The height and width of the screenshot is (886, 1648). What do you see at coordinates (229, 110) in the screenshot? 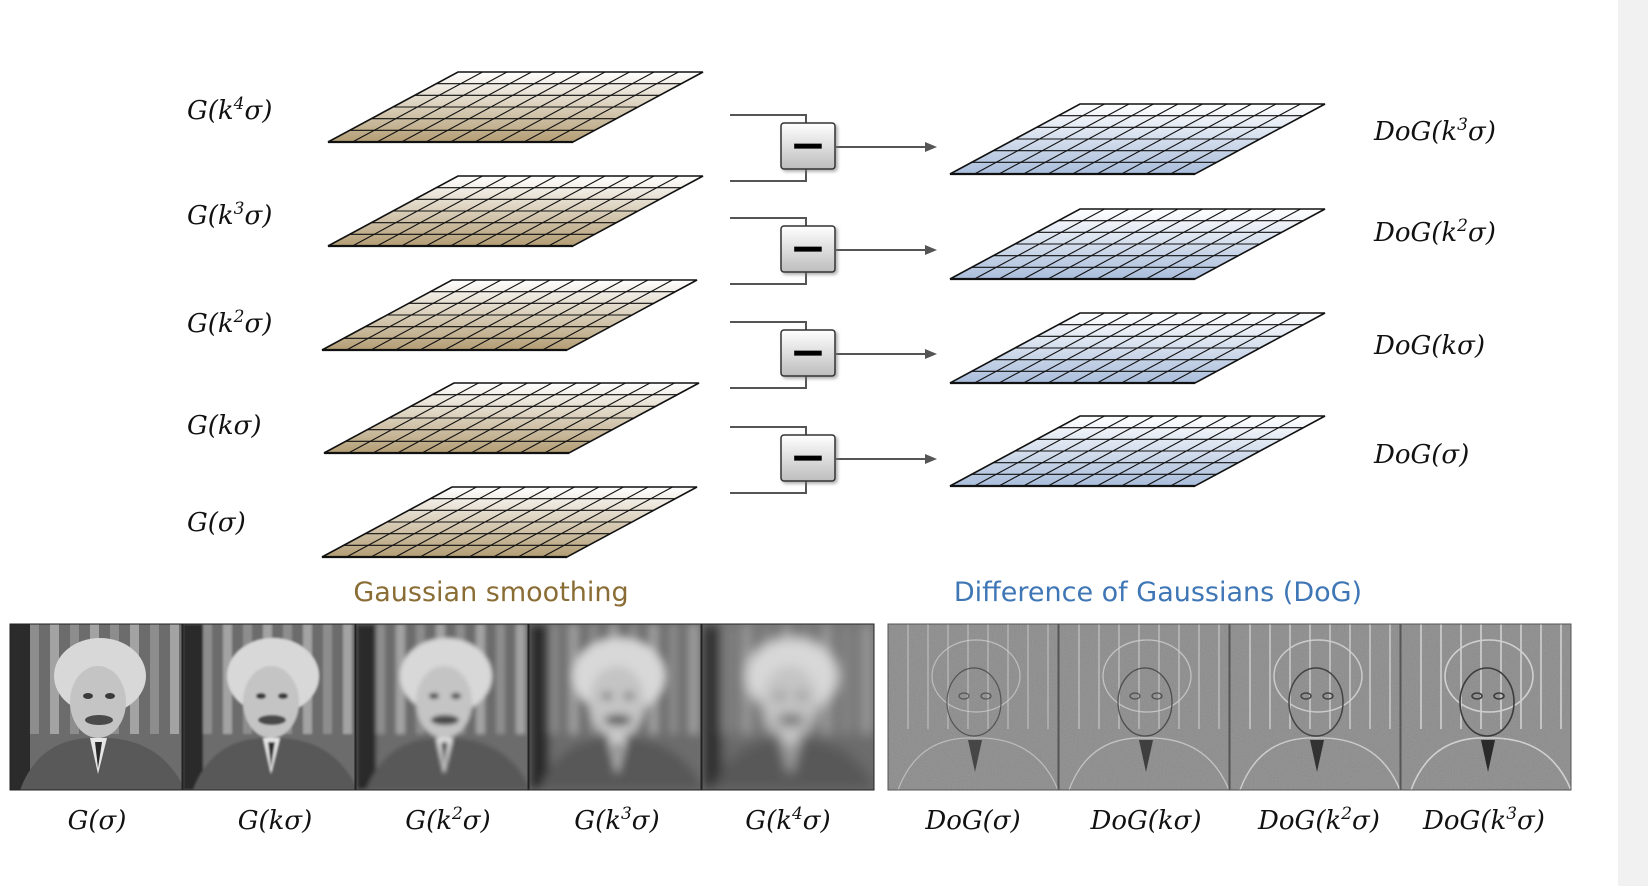
I see `gaussian-layer-label: G(k4σ)` at bounding box center [229, 110].